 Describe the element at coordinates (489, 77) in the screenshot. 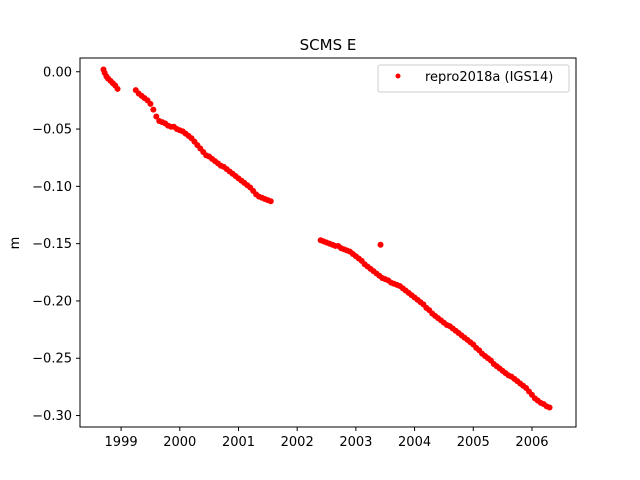

I see `legend-label: repro2018a (IGS14)` at that location.